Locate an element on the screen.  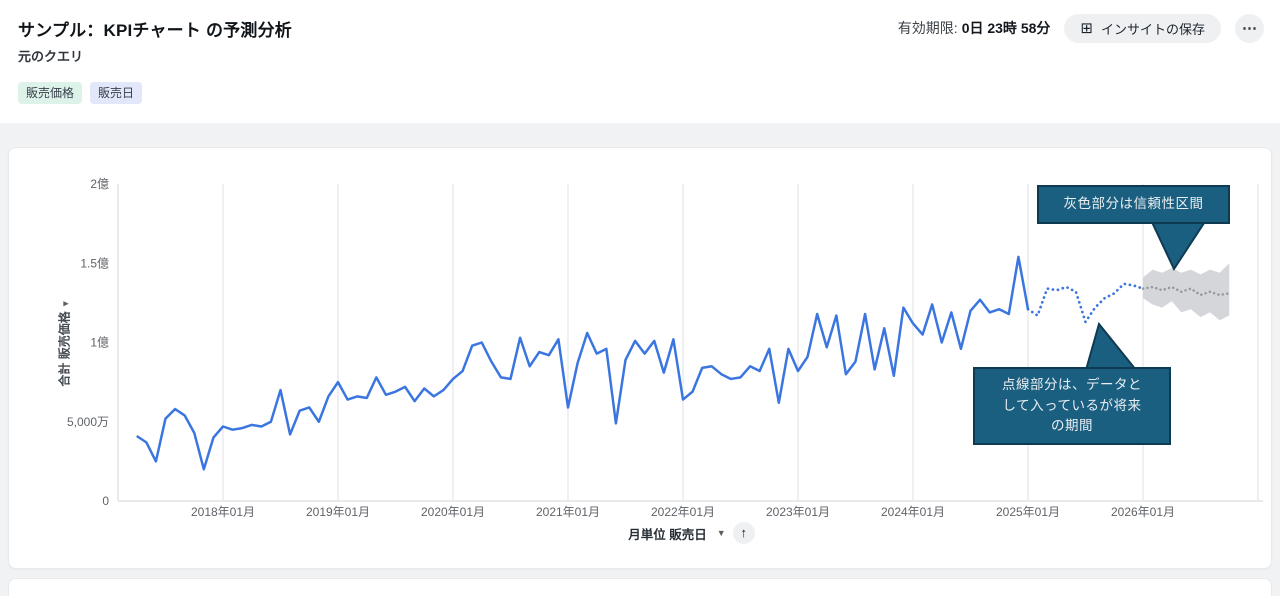
annotation-confidence-interval: 灰色部分は信頼性区間 is located at coordinates (1133, 204).